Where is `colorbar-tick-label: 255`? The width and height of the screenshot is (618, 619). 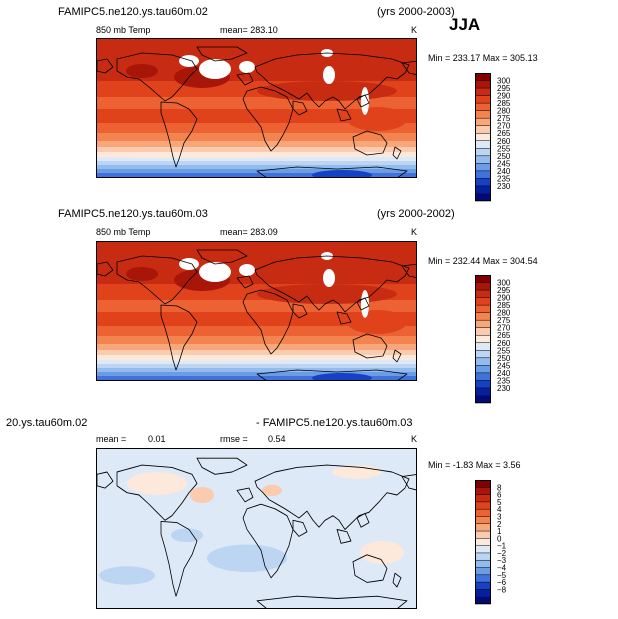 colorbar-tick-label: 255 is located at coordinates (504, 148).